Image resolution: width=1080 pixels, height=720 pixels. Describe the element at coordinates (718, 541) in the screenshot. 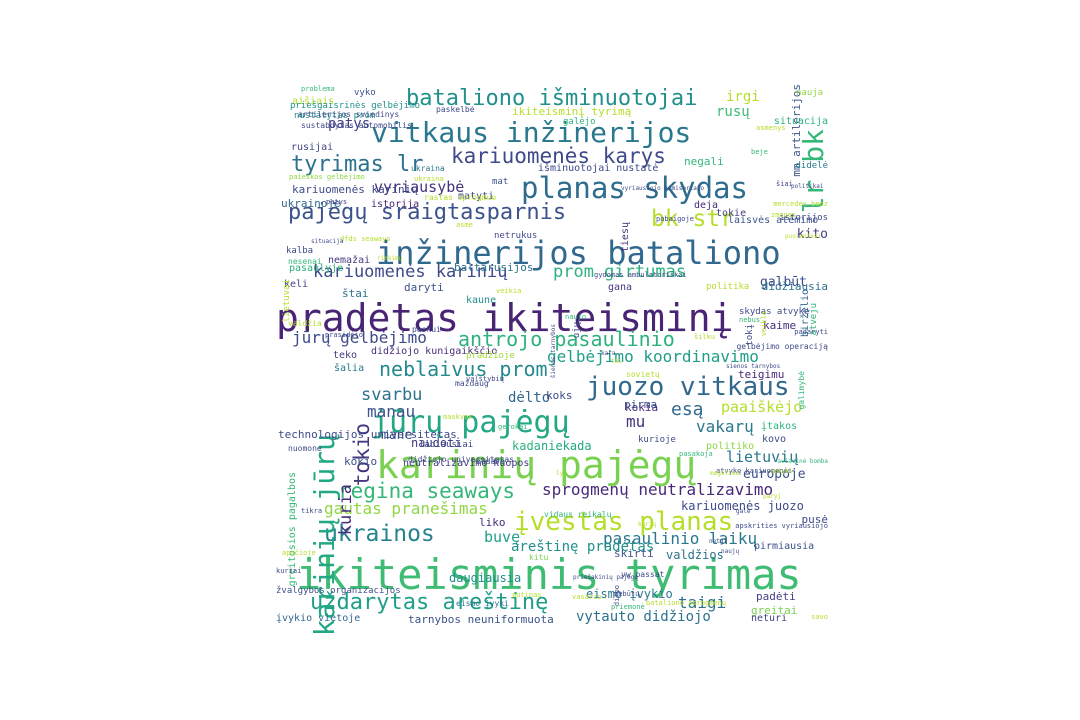

I see `cloud-word: netgi` at that location.